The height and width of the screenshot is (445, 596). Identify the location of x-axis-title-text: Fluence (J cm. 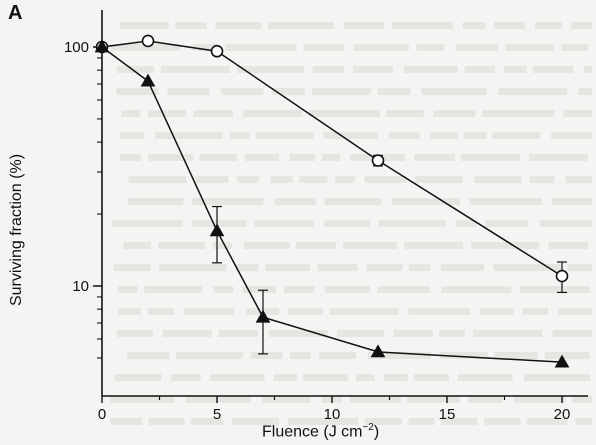
(312, 432).